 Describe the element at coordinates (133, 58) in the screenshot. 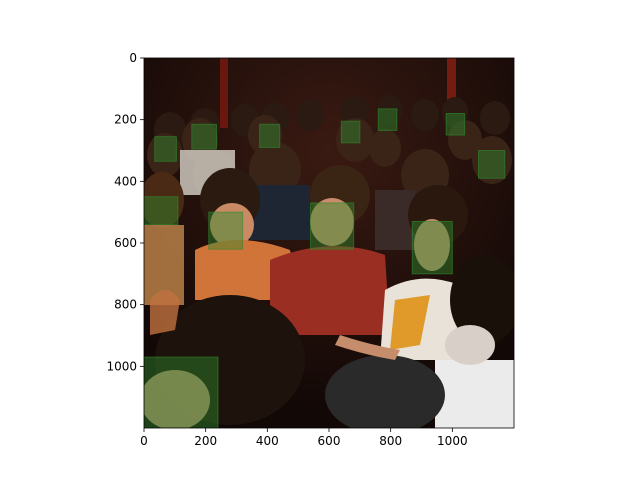

I see `y-tick-label: 0` at that location.